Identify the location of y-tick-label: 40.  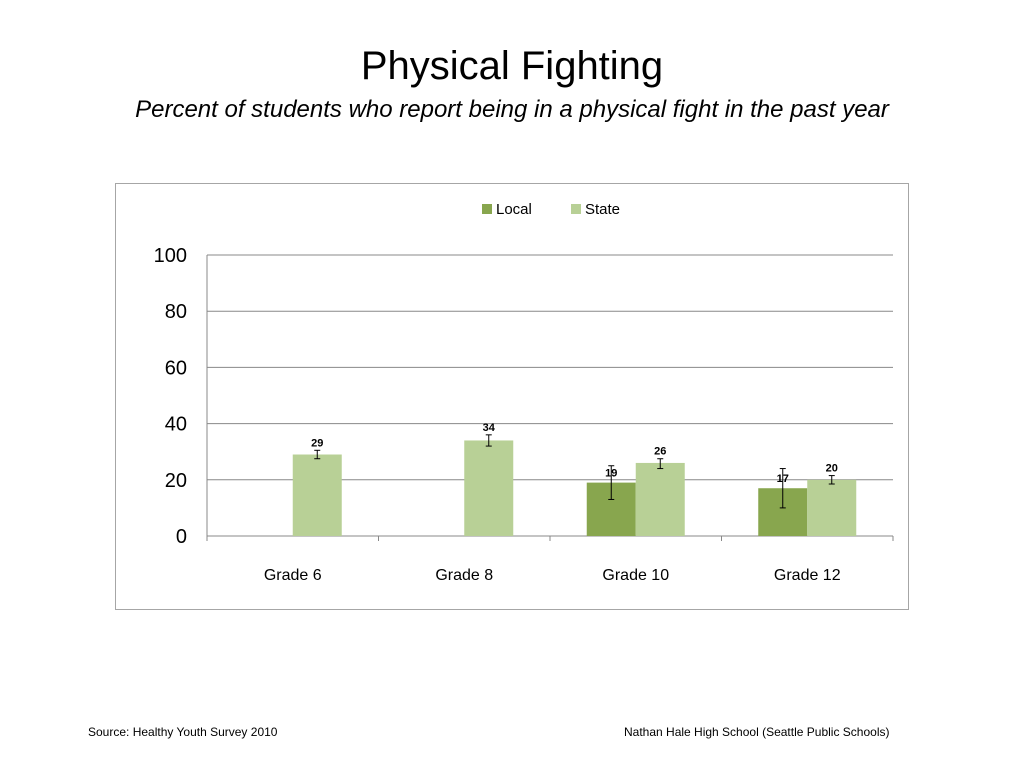
(176, 425).